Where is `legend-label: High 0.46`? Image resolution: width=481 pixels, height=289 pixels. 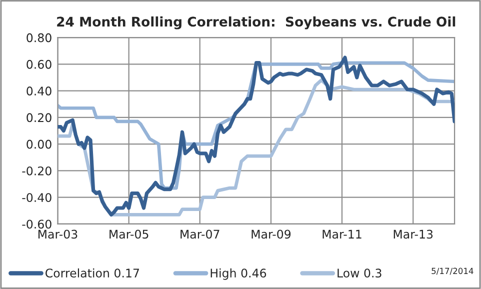 legend-label: High 0.46 is located at coordinates (238, 274).